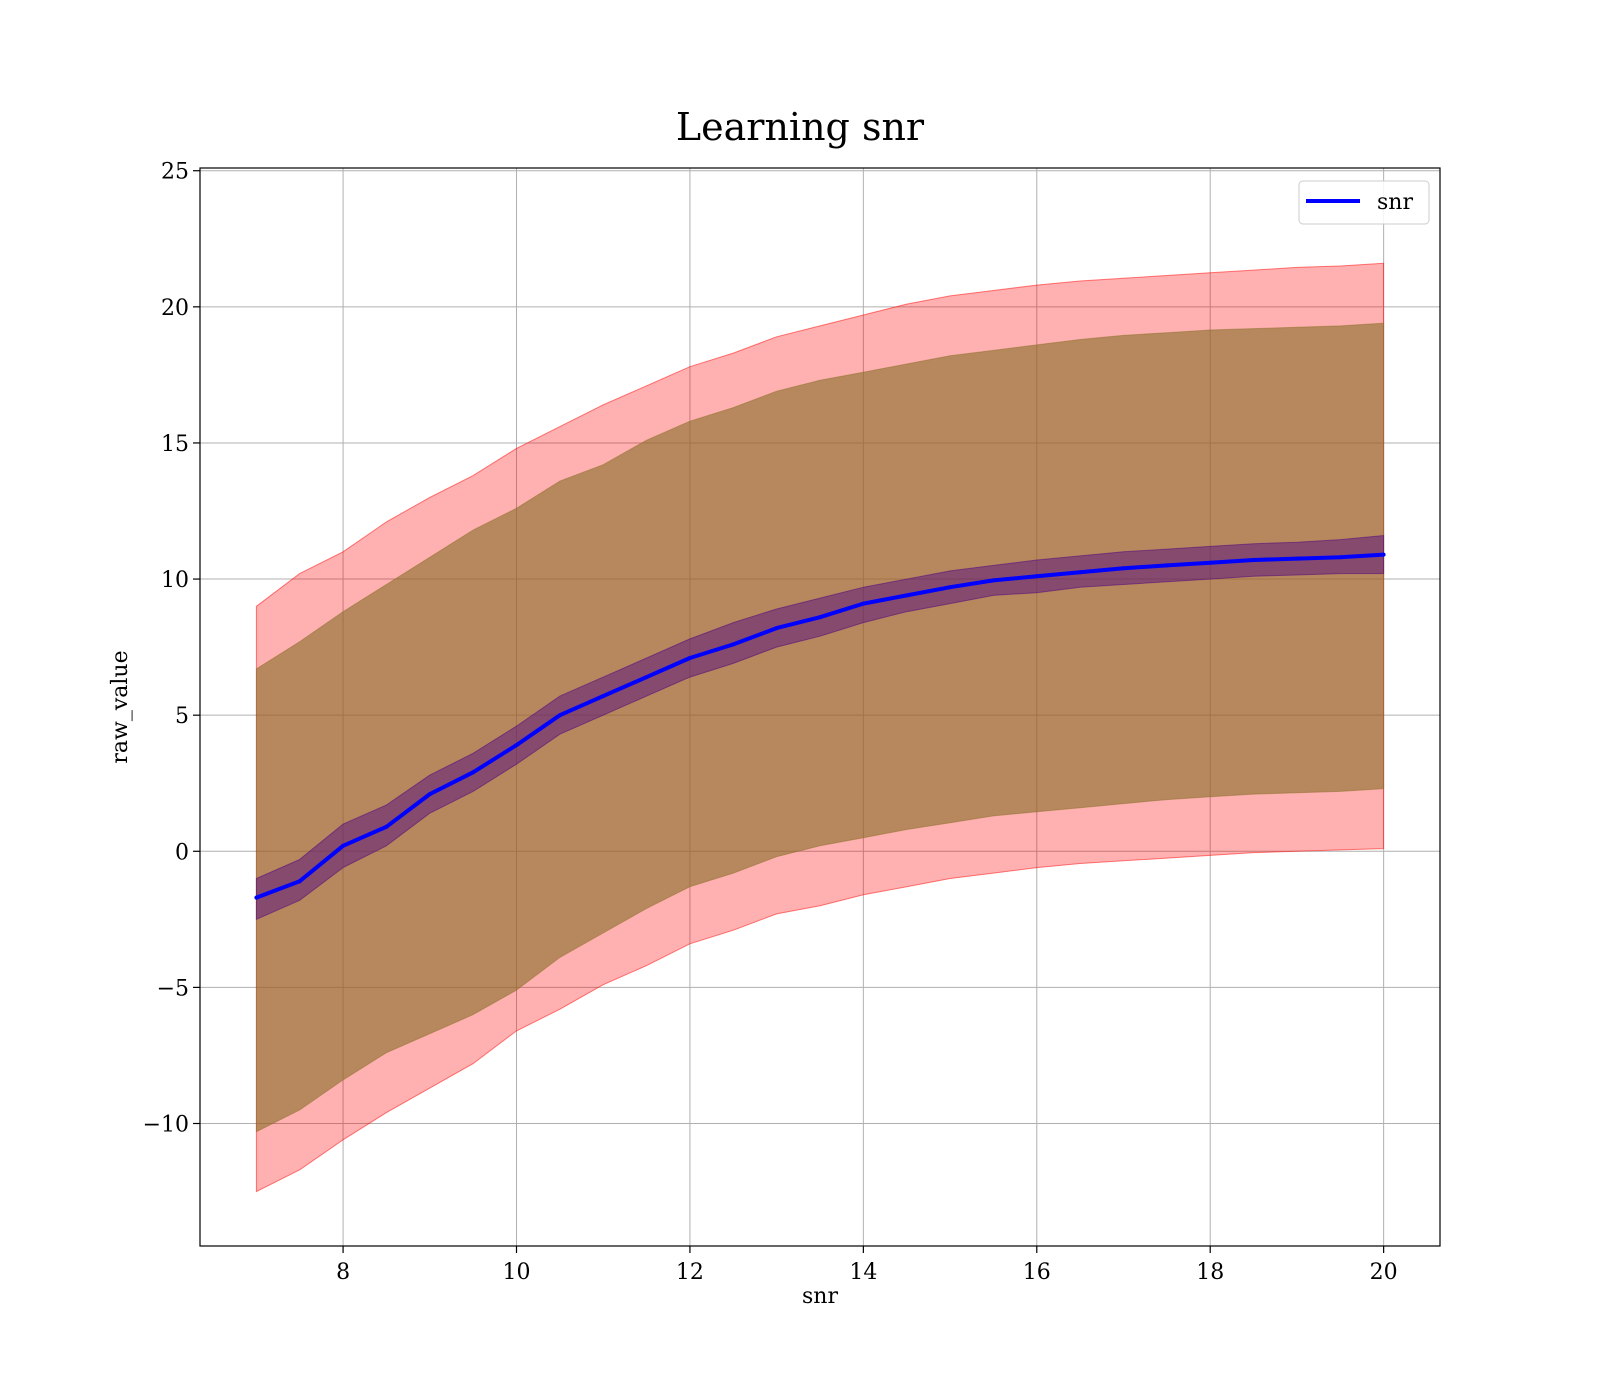  I want to click on y-tick-label: 5, so click(182, 716).